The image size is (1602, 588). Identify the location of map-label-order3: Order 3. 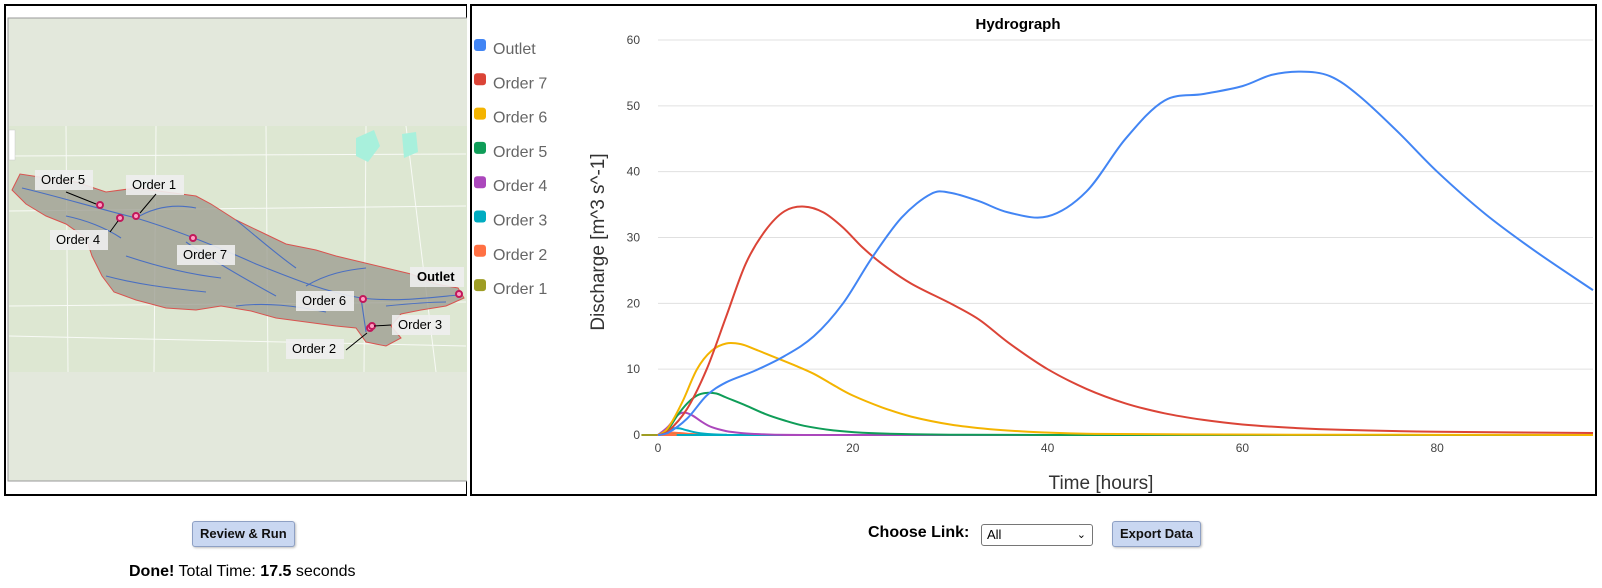
(420, 324).